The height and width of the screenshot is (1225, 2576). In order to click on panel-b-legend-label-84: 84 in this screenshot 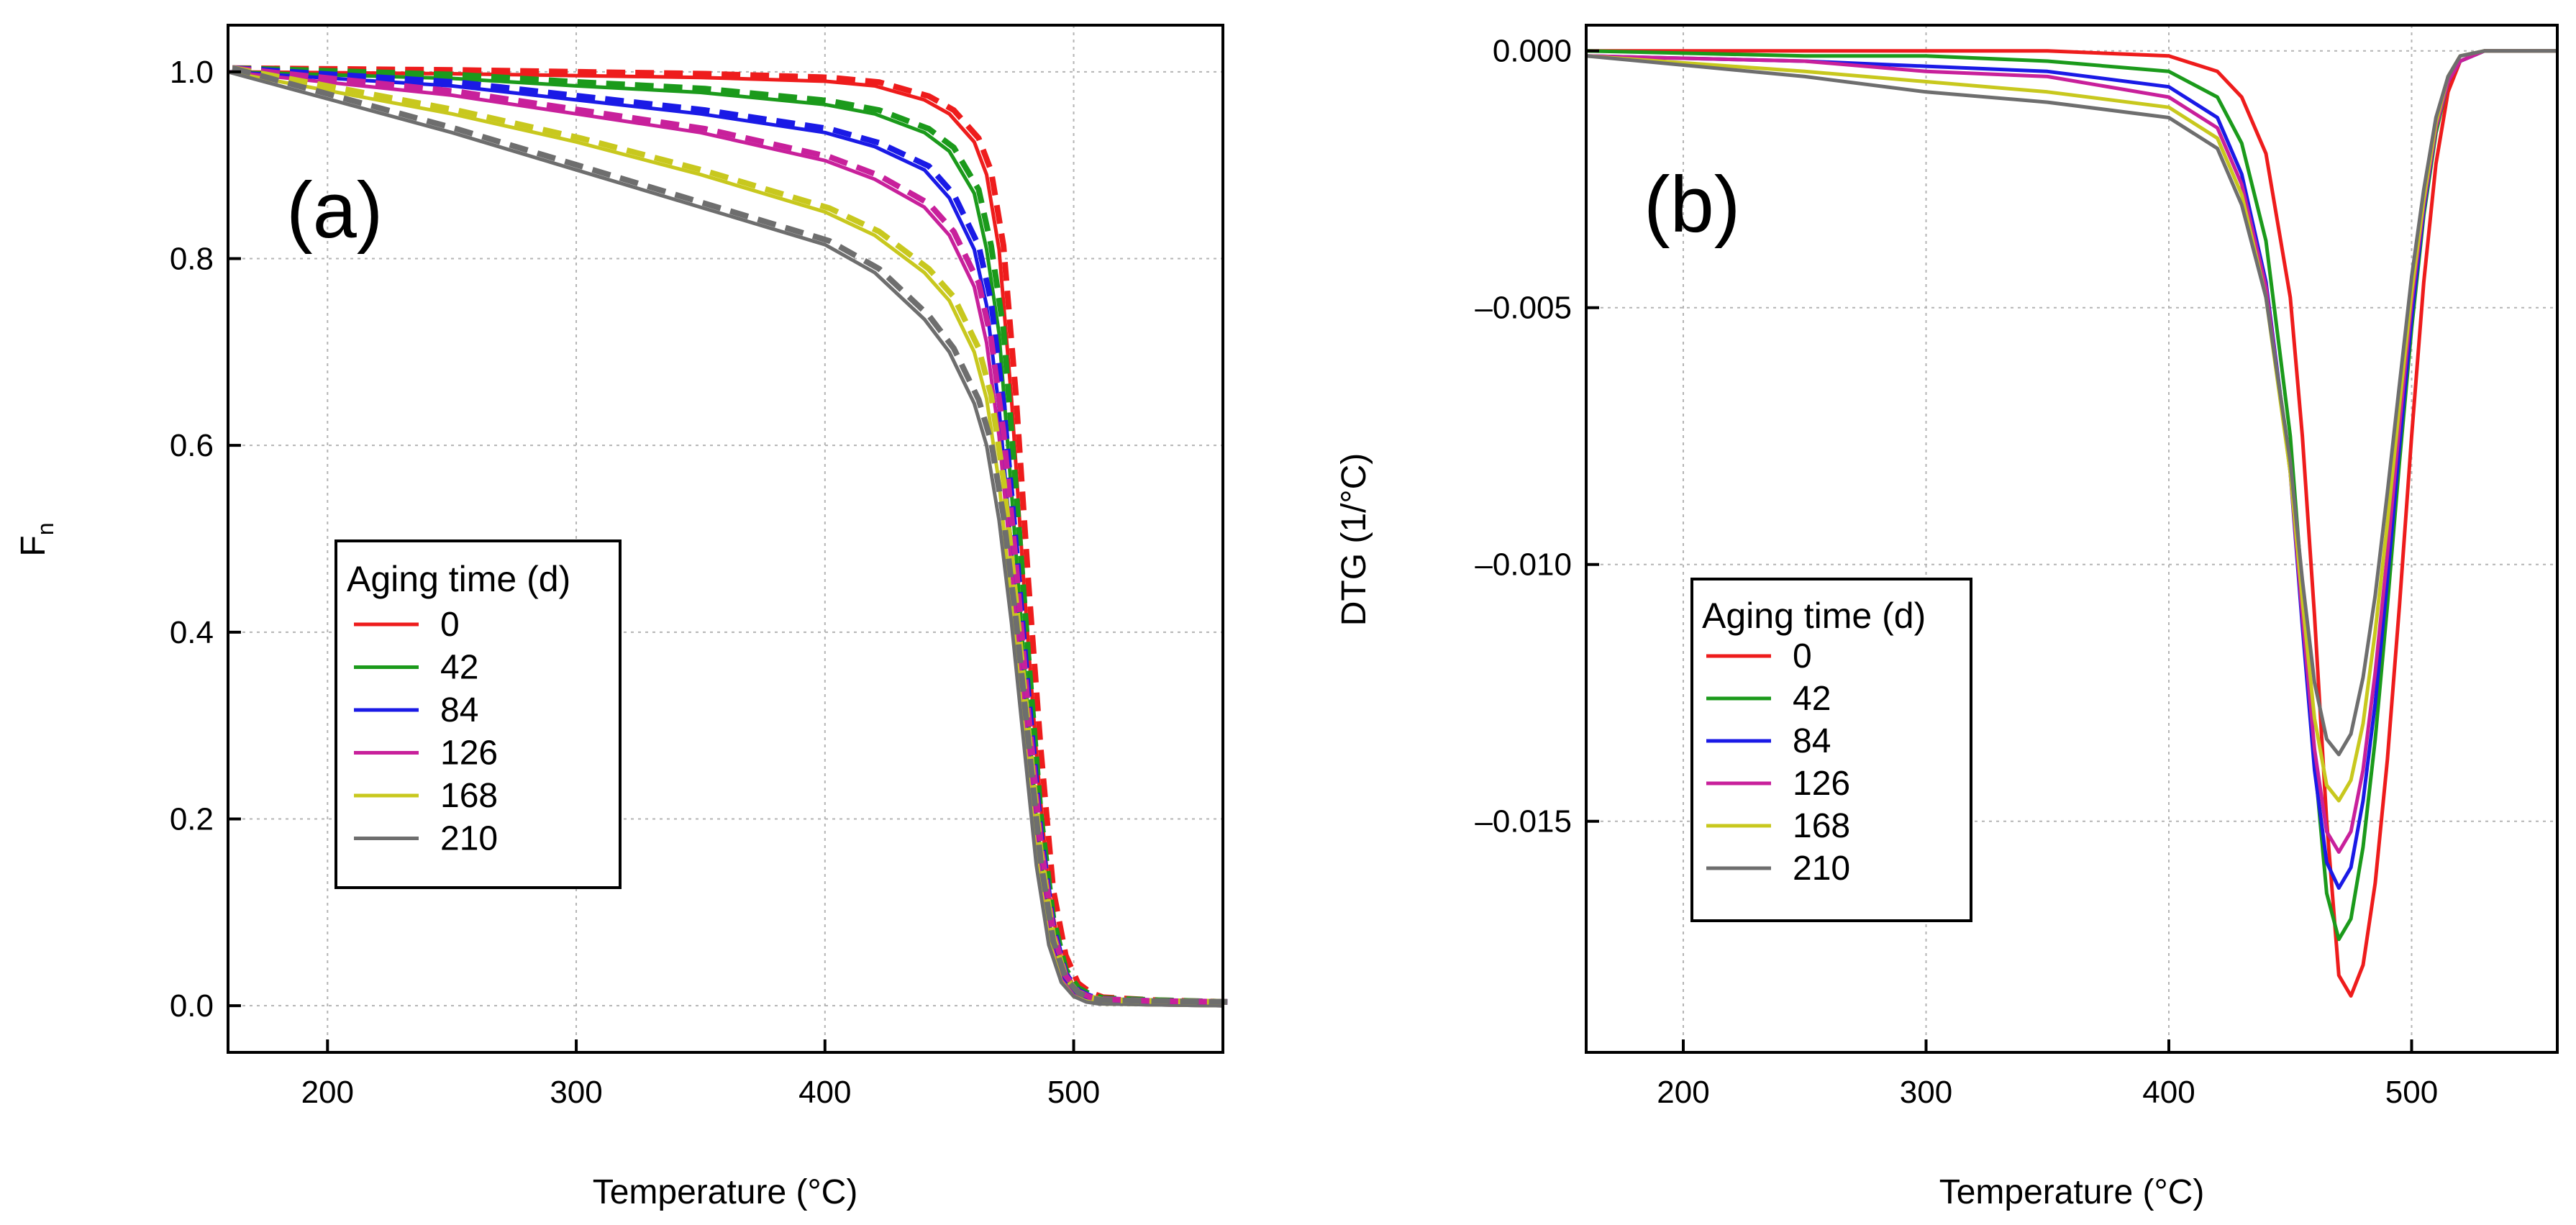, I will do `click(1812, 741)`.